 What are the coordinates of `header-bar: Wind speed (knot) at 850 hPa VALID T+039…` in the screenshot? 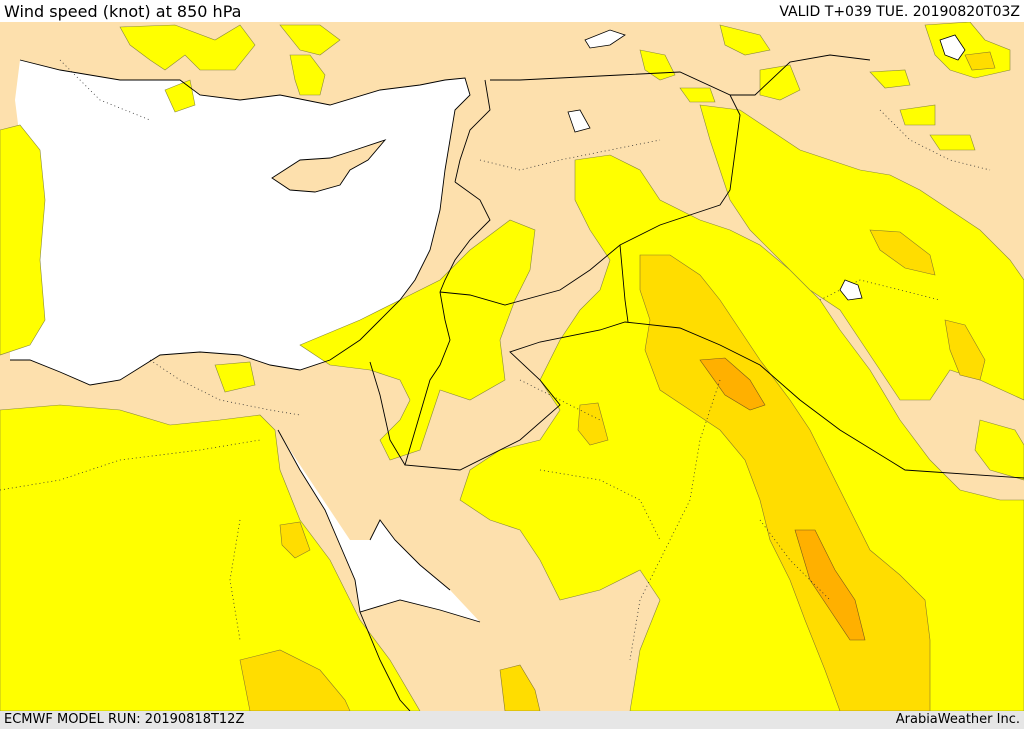 It's located at (512, 11).